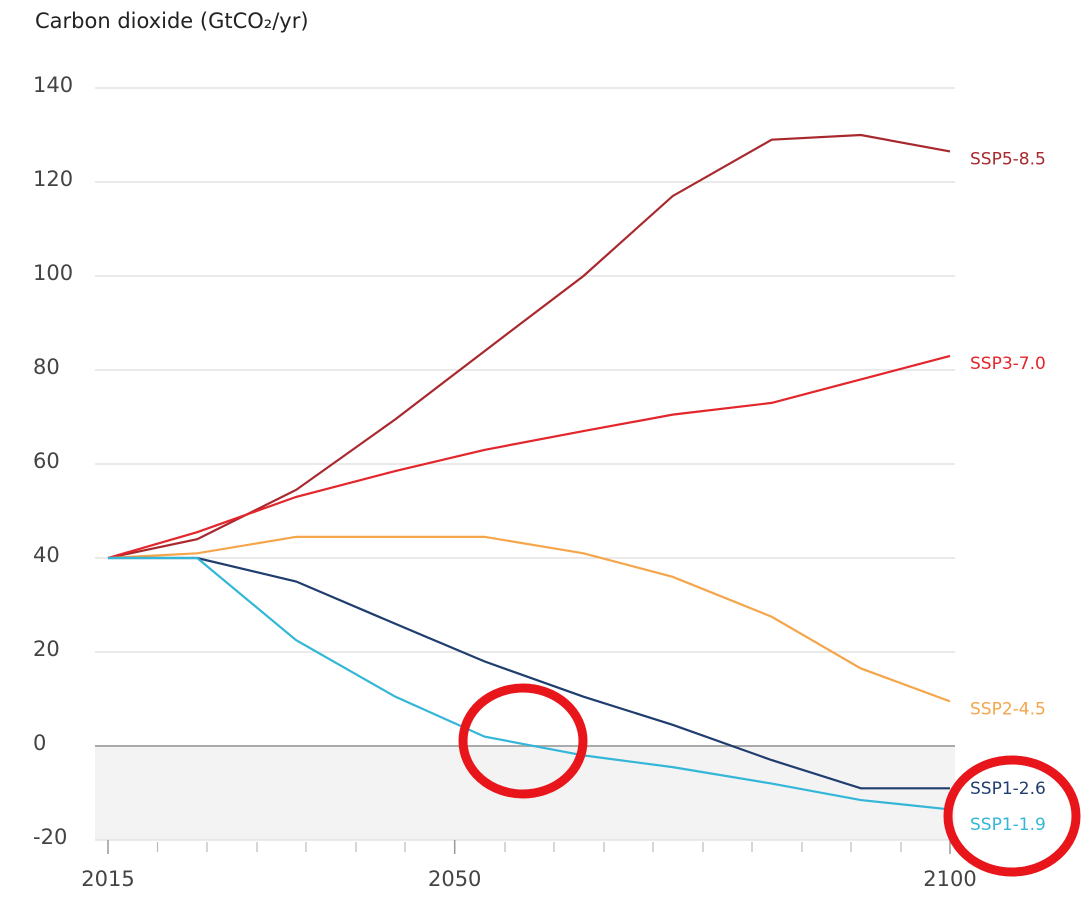 This screenshot has height=898, width=1084. I want to click on y-tick-label: 60, so click(46, 461).